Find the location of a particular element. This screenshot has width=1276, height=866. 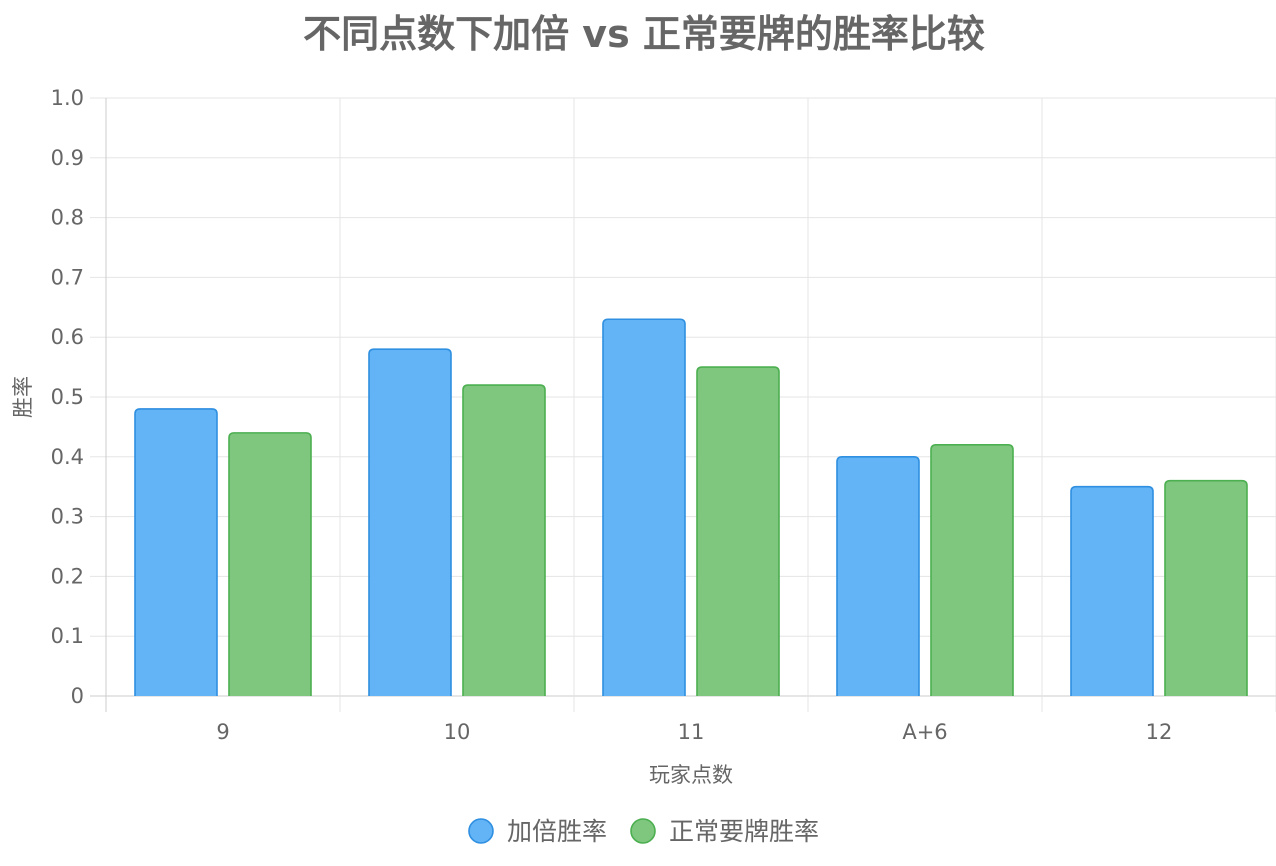

x-tick-label: 10 is located at coordinates (457, 732).